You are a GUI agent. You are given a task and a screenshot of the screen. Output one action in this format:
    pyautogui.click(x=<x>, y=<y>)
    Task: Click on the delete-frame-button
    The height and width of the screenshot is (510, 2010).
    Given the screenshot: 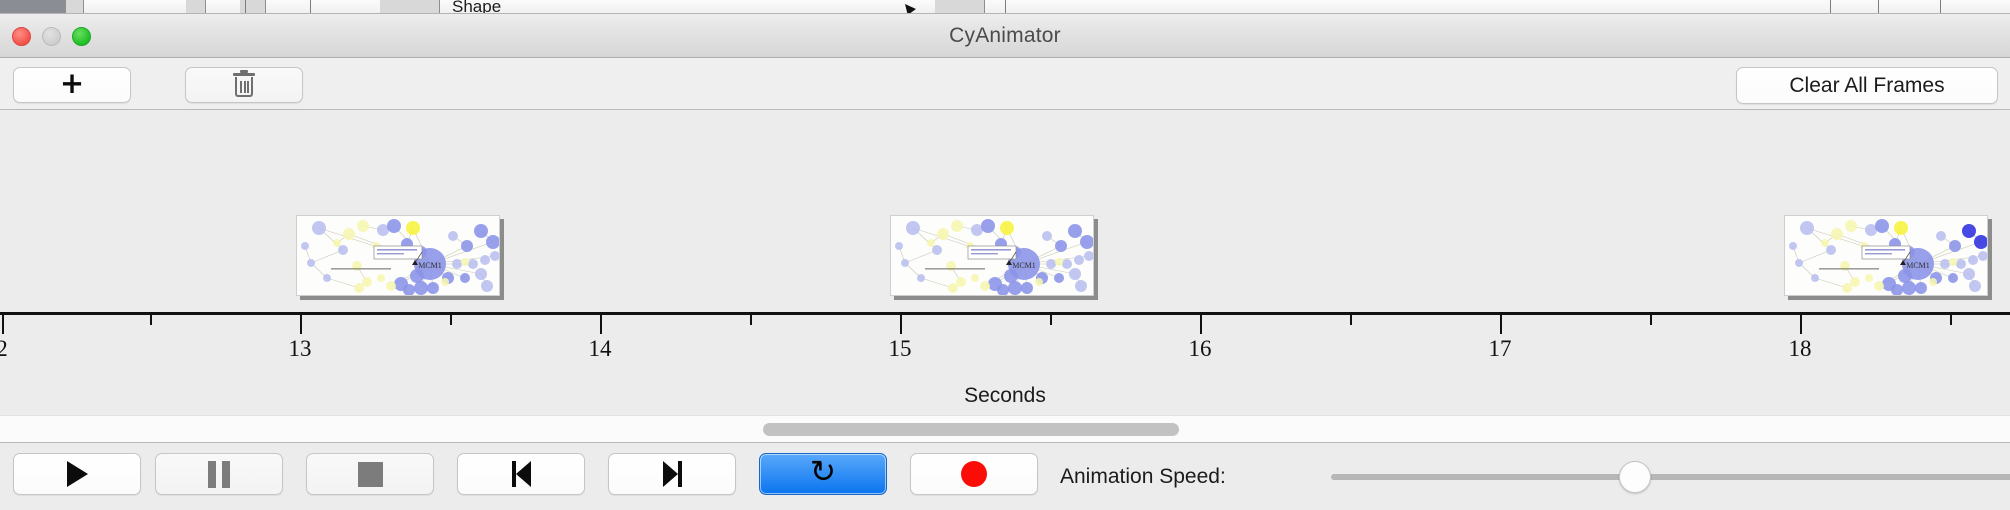 What is the action you would take?
    pyautogui.click(x=244, y=85)
    